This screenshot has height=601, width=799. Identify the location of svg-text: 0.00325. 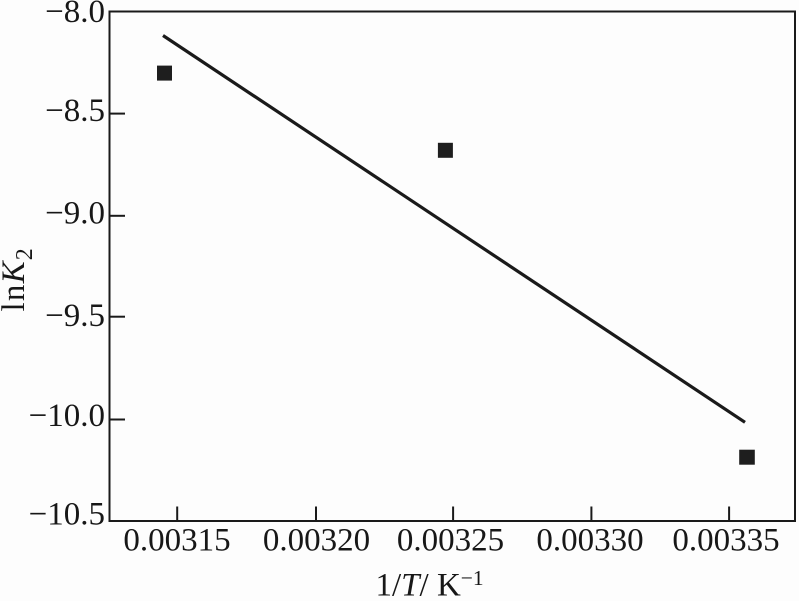
(450, 541).